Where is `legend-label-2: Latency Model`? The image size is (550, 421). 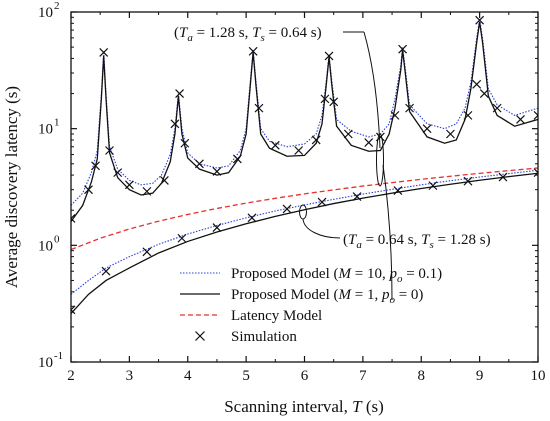
legend-label-2: Latency Model is located at coordinates (276, 316).